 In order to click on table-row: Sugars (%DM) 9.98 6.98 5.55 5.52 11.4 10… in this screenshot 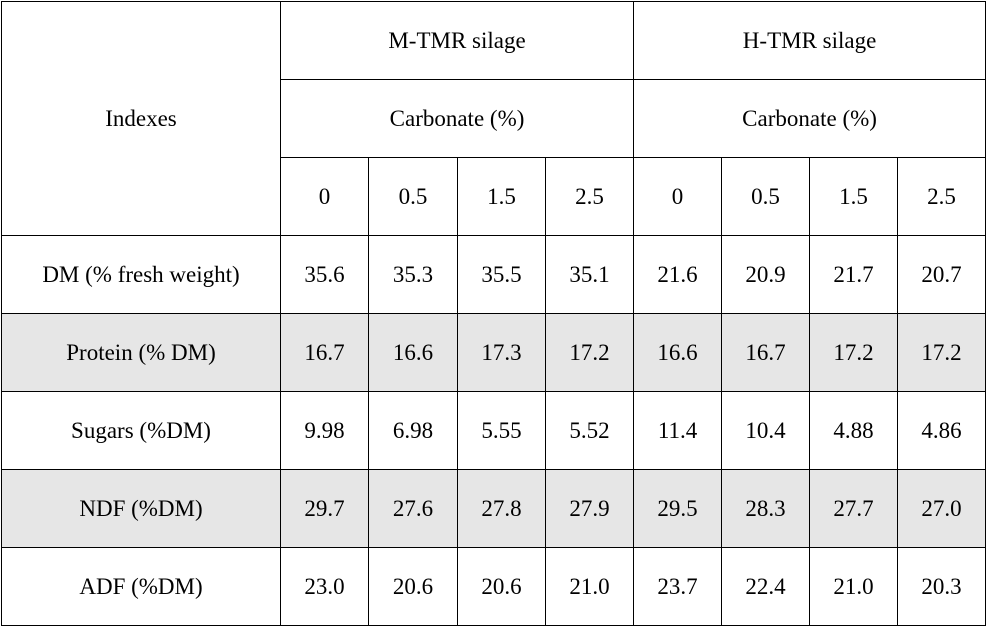, I will do `click(494, 430)`.